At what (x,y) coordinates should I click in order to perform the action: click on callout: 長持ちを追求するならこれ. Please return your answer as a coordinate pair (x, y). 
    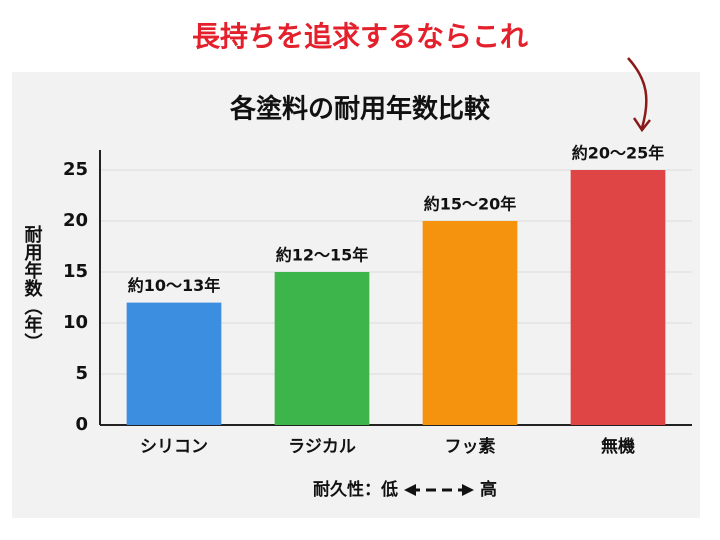
    Looking at the image, I should click on (360, 36).